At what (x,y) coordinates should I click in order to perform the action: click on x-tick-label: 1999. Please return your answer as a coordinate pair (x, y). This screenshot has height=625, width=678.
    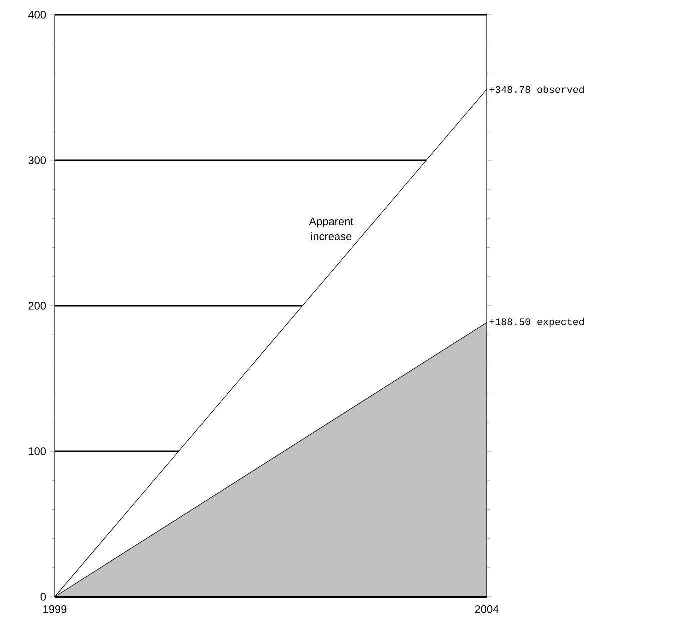
    Looking at the image, I should click on (55, 610).